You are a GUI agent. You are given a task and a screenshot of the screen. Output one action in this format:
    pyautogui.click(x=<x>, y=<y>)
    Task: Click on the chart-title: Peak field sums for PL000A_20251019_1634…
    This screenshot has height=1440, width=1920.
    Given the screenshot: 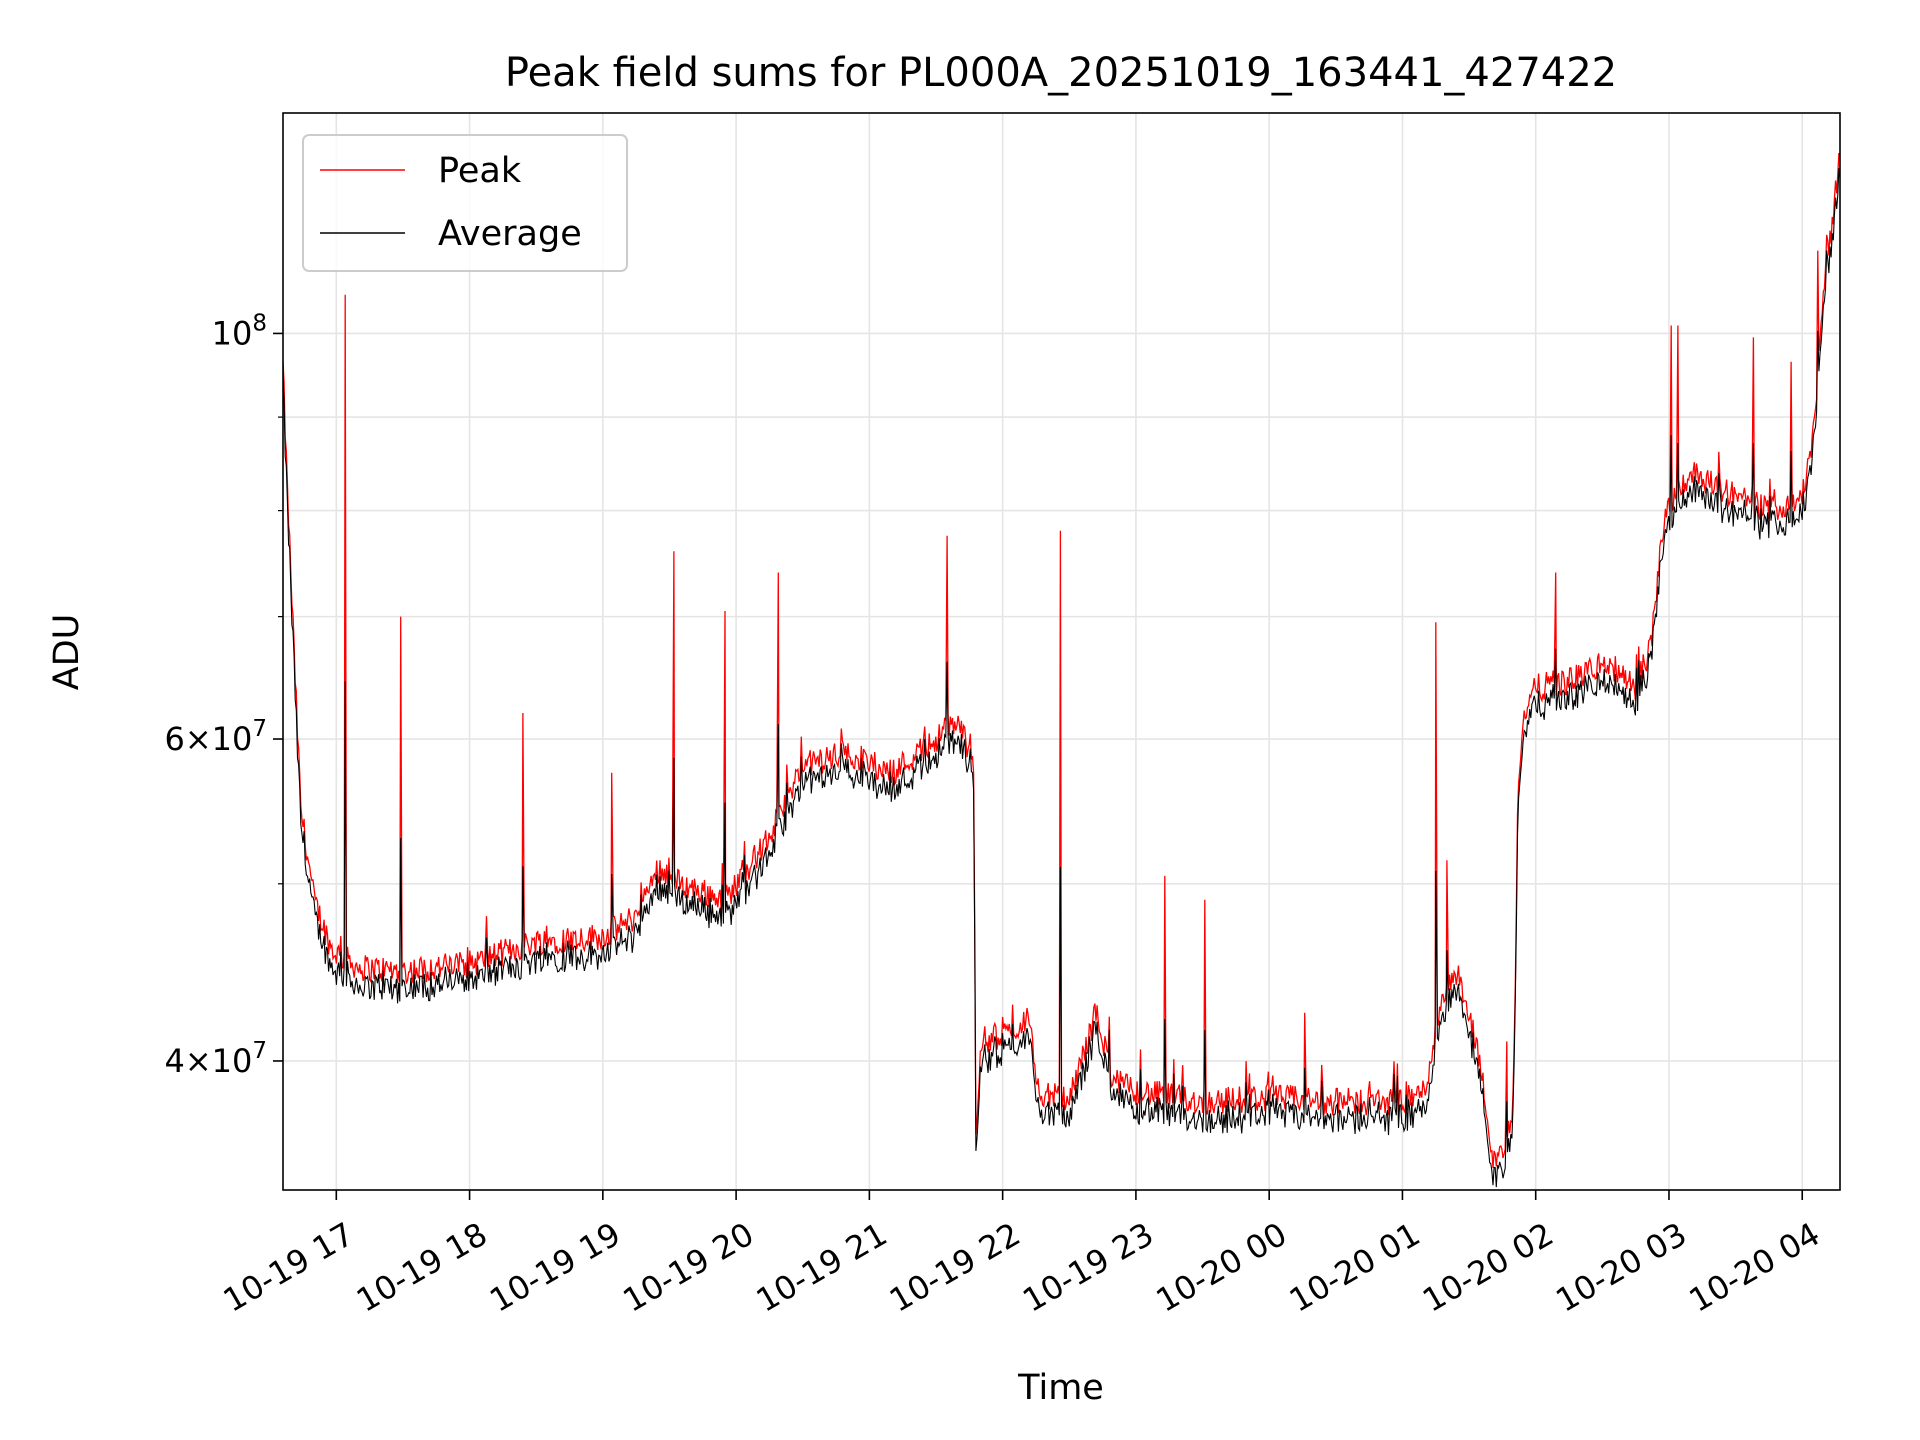 What is the action you would take?
    pyautogui.click(x=1061, y=73)
    